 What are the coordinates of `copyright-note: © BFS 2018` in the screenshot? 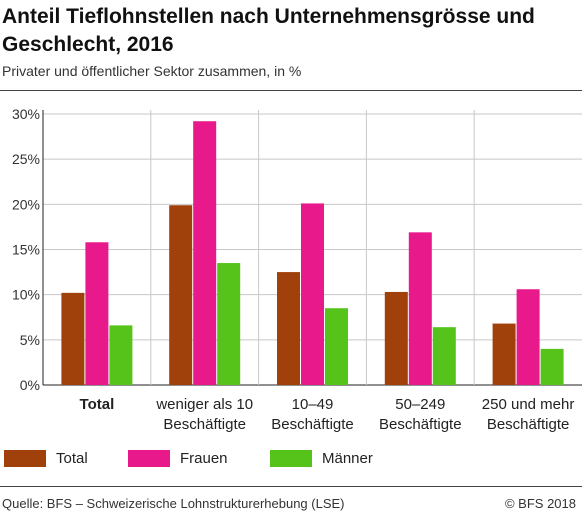 It's located at (540, 503).